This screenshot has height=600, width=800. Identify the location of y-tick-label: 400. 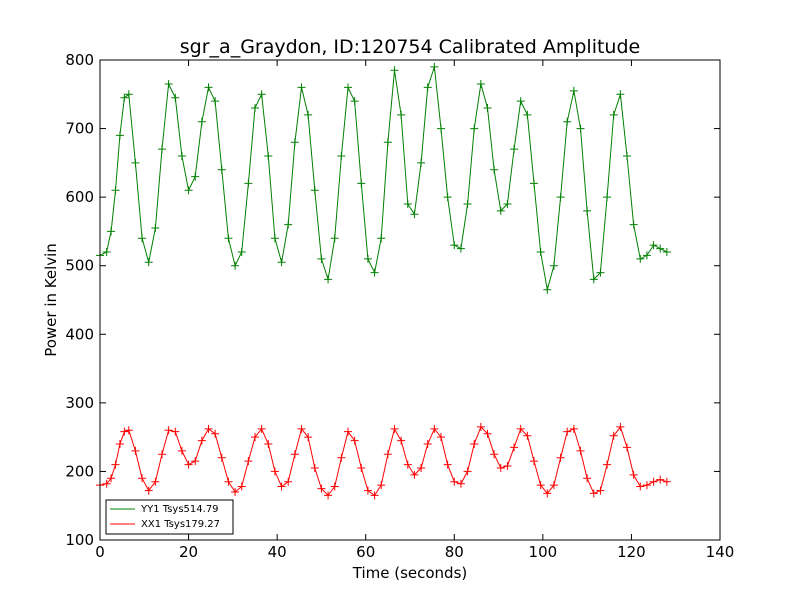
(79, 334).